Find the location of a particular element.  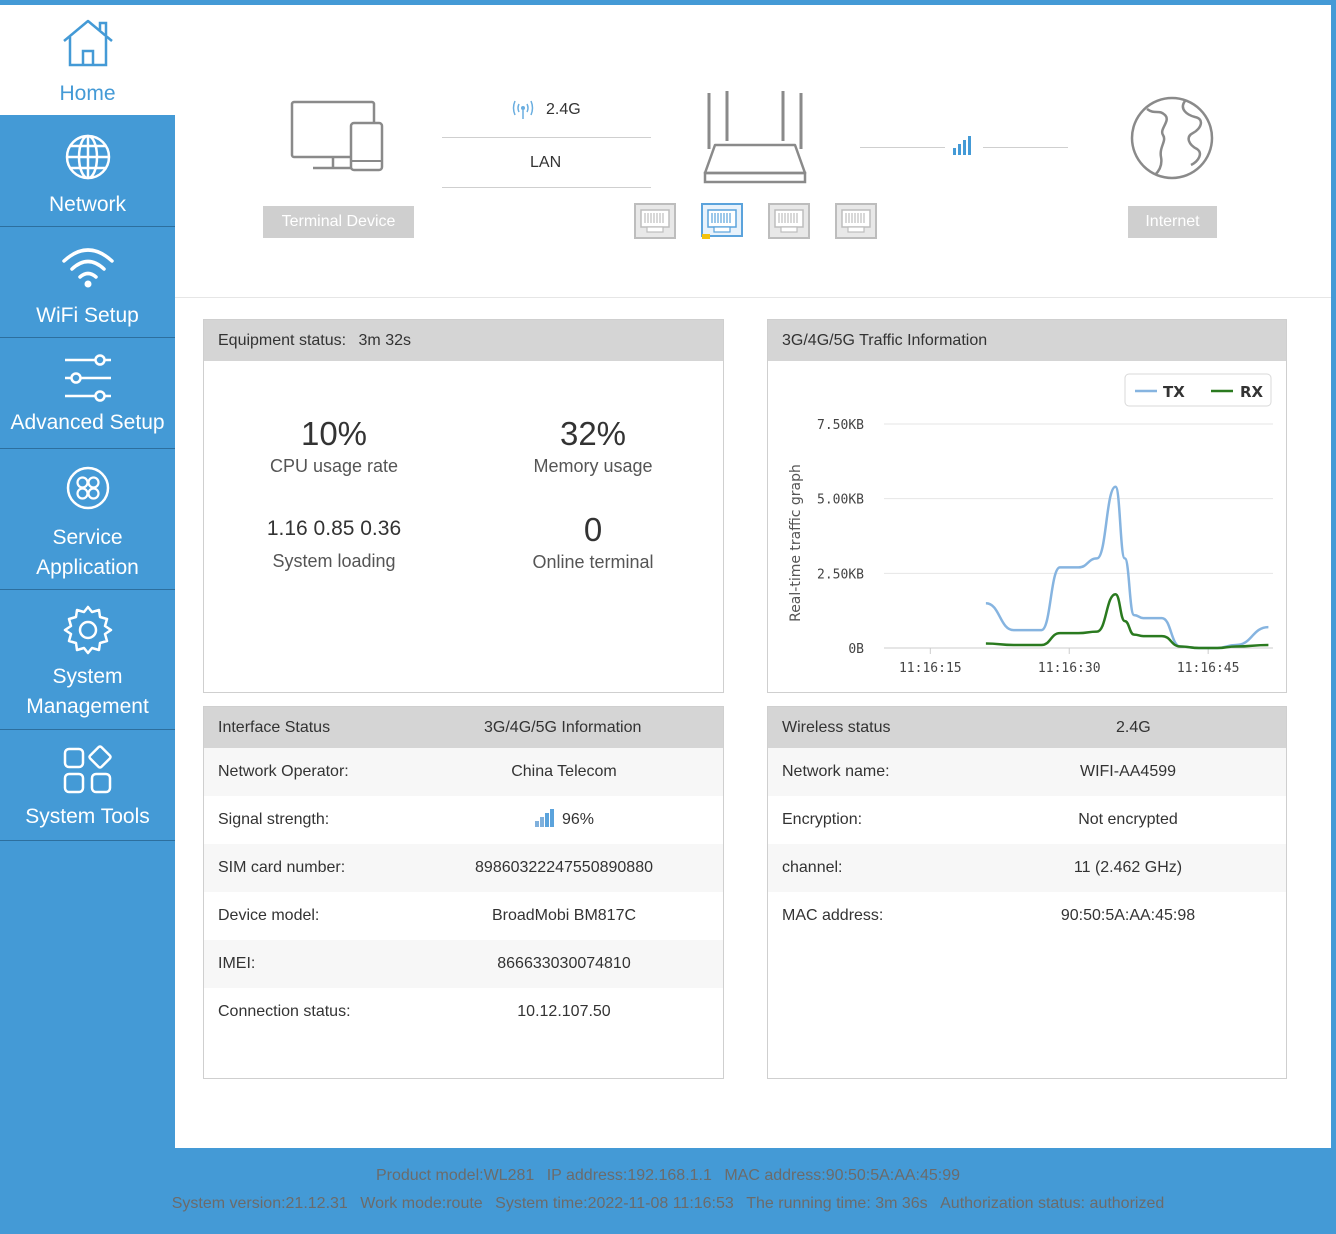

sidebar-item-home: Home is located at coordinates (87, 60).